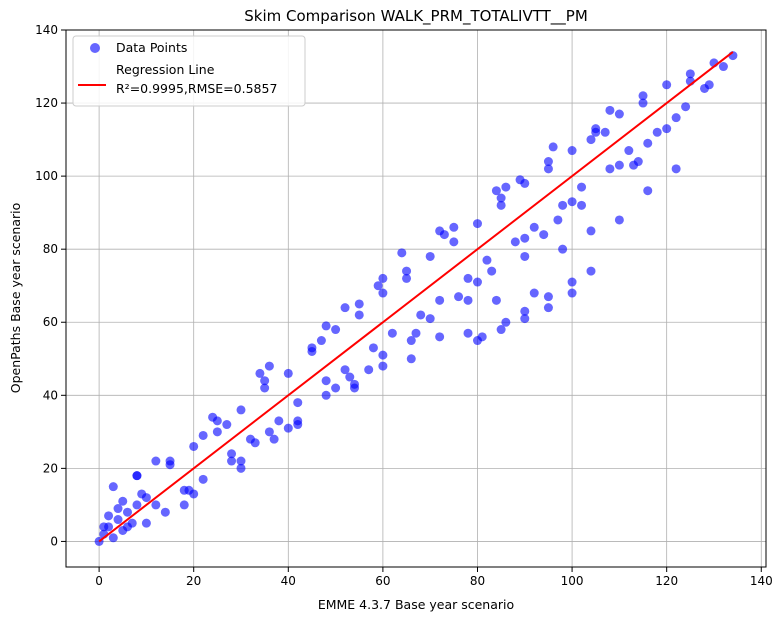  What do you see at coordinates (288, 581) in the screenshot?
I see `x-tick-label: 40` at bounding box center [288, 581].